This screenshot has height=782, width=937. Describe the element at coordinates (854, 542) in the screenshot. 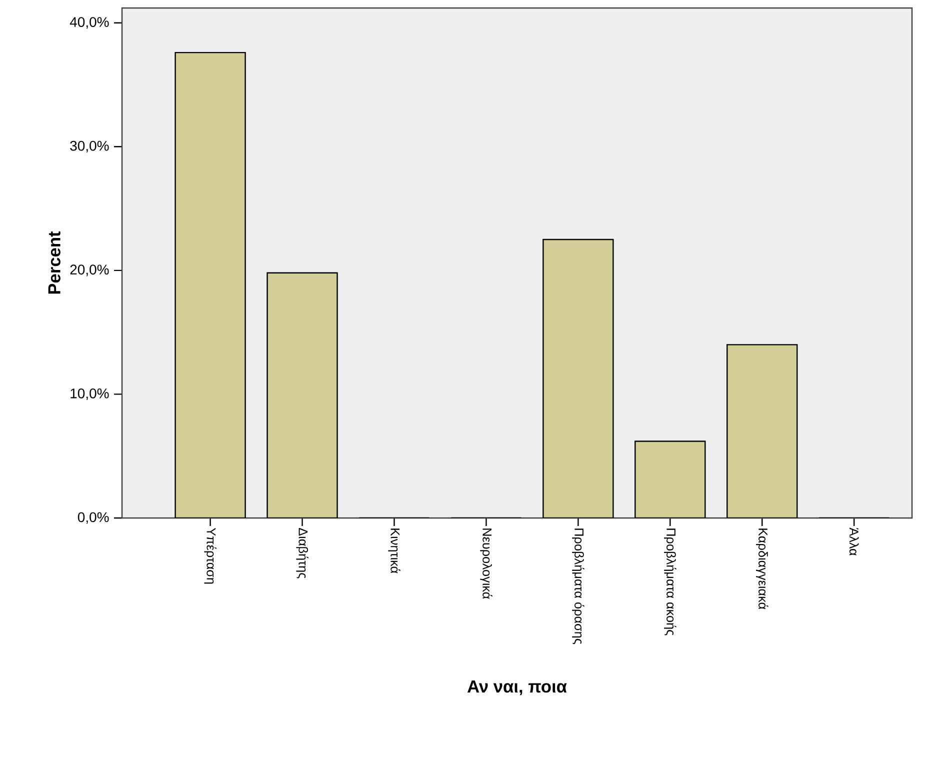

I see `x-tick-label: Άλλα` at that location.